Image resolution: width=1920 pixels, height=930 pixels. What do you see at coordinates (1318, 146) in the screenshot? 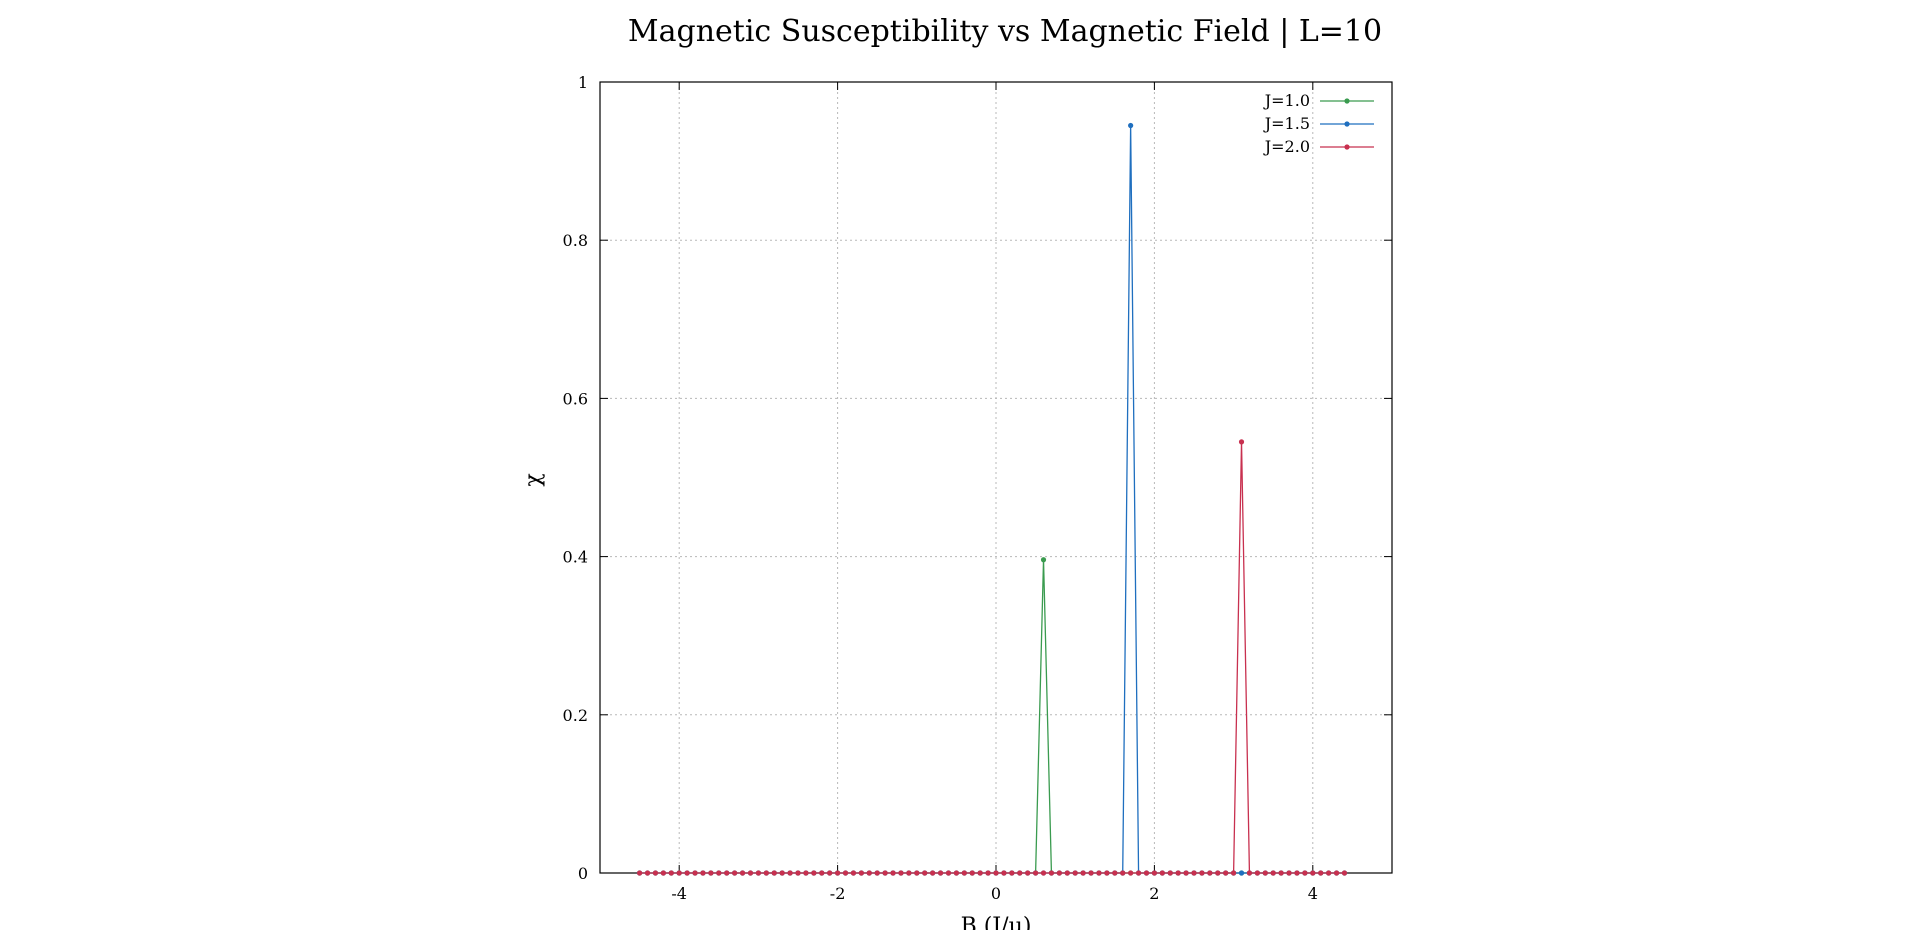
I see `legend-item: J=2.0` at bounding box center [1318, 146].